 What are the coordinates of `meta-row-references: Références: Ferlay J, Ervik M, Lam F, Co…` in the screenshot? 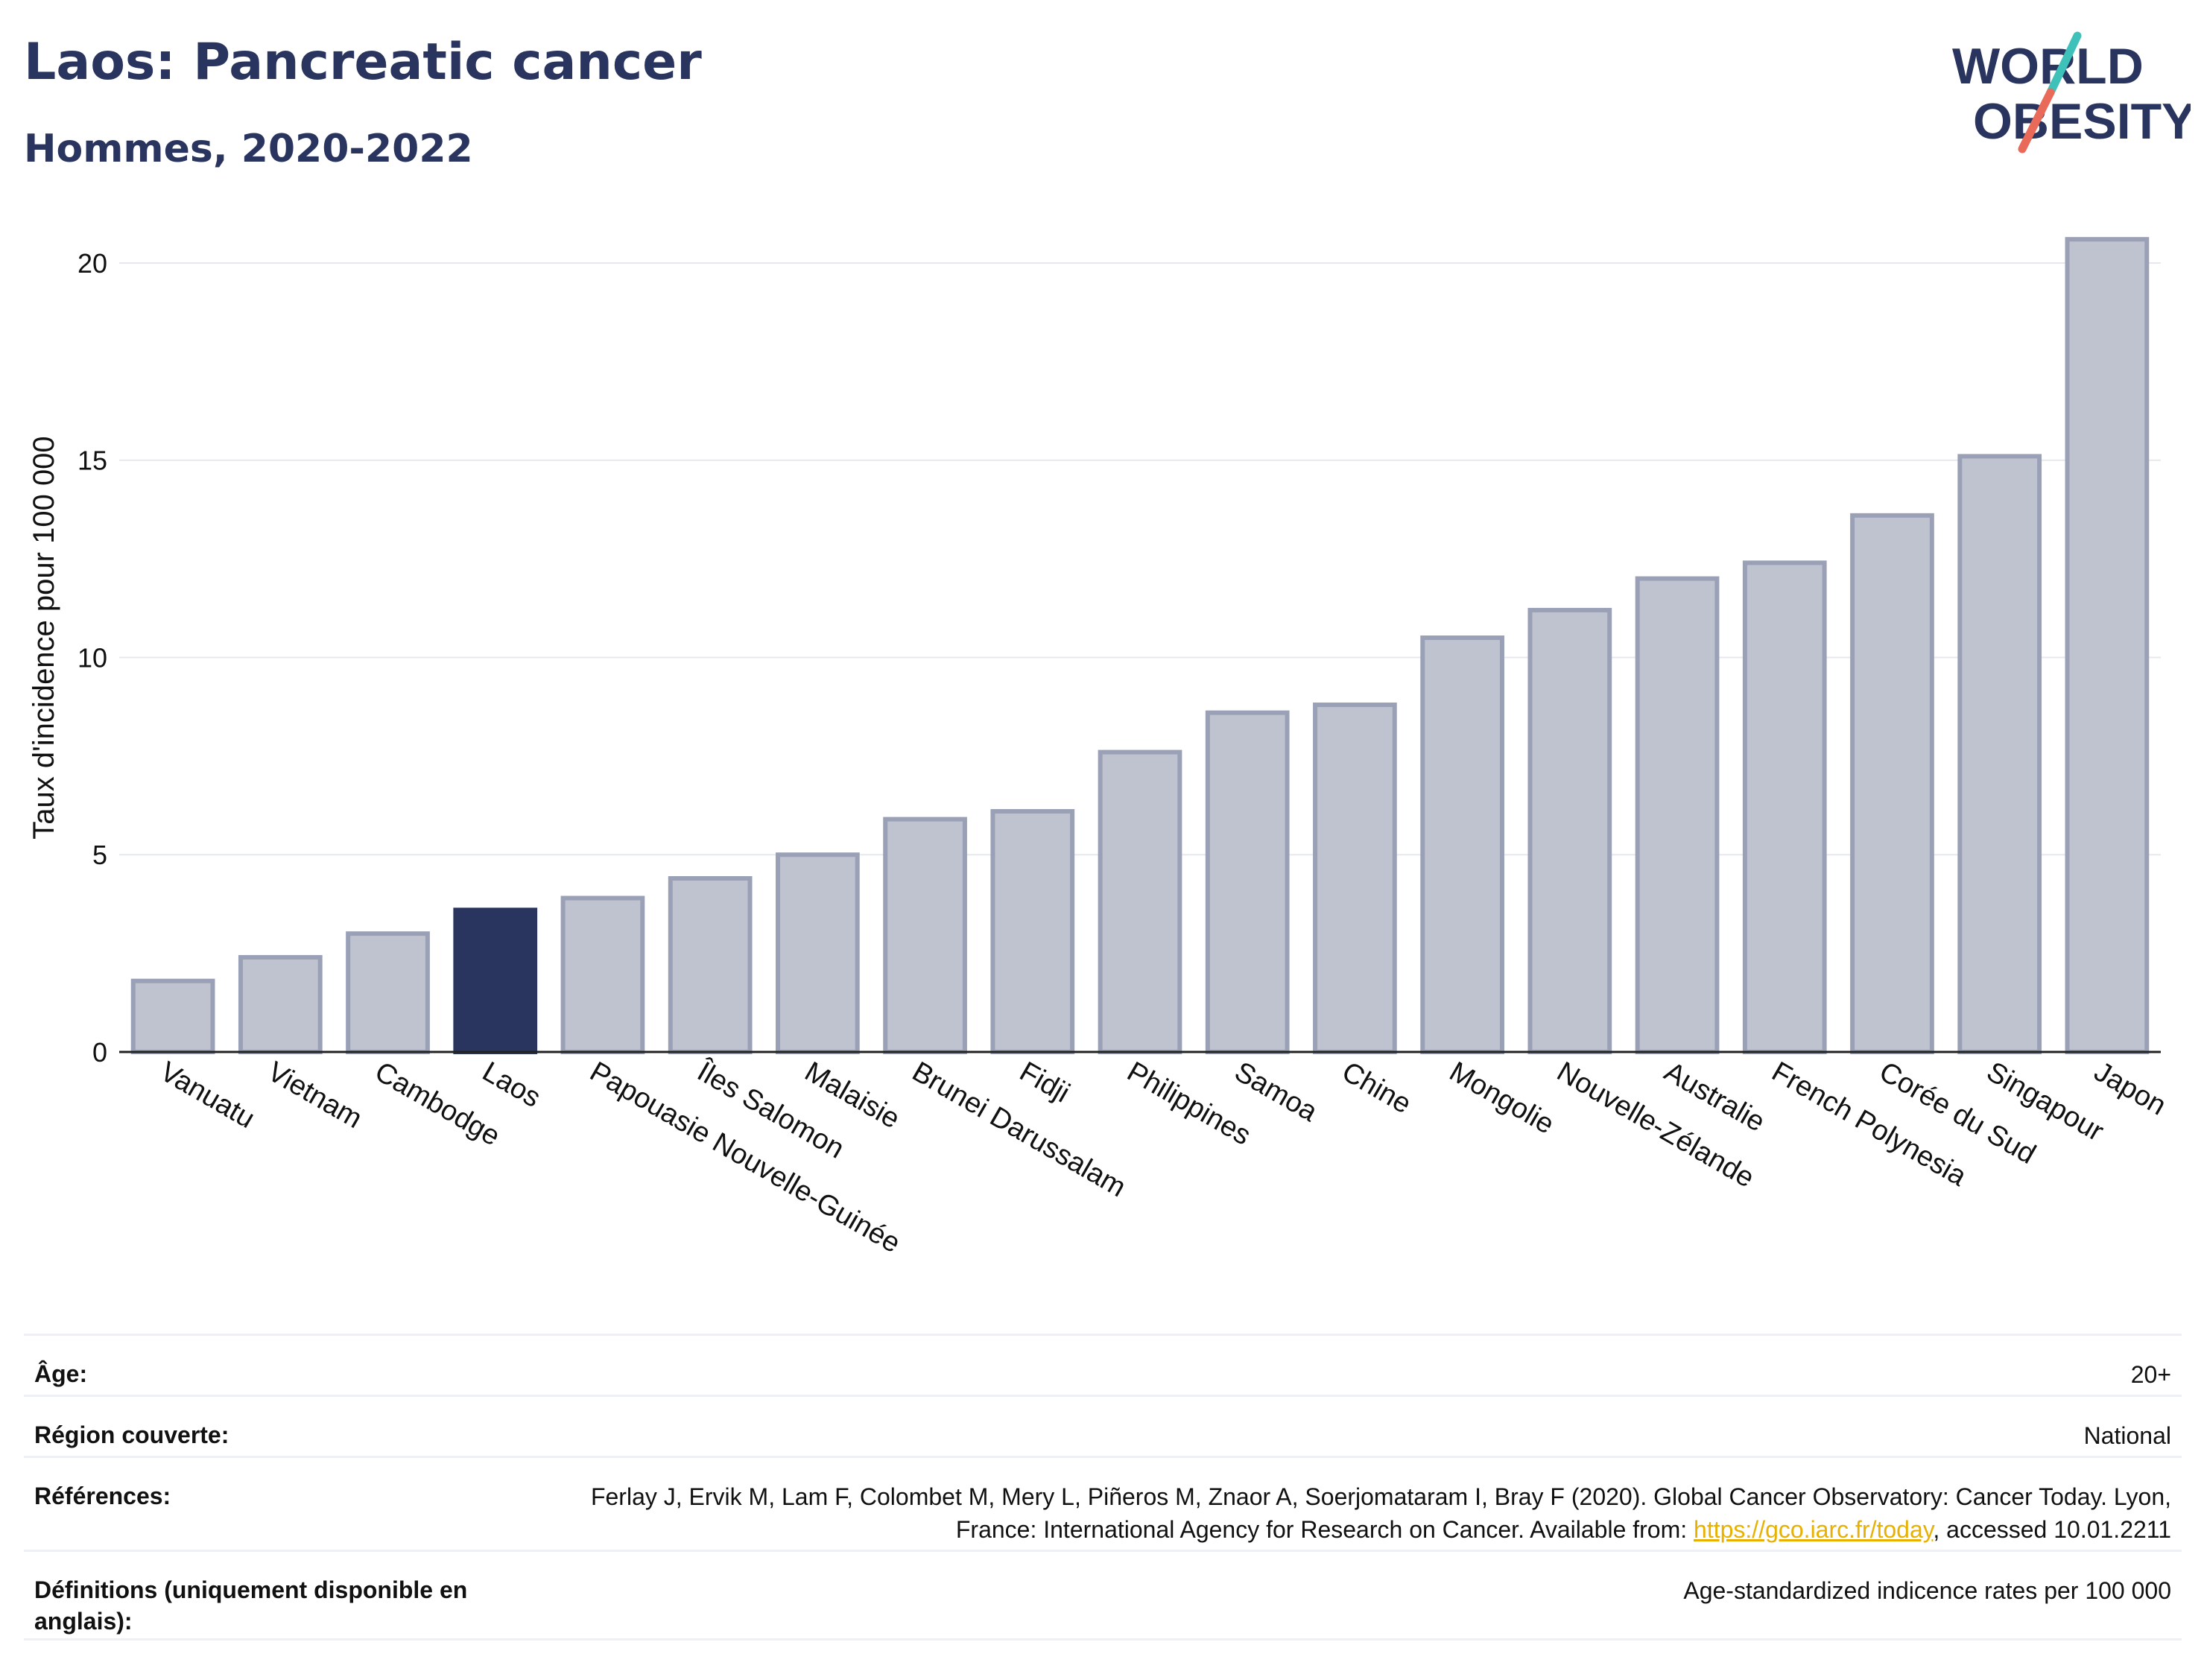 It's located at (1103, 1503).